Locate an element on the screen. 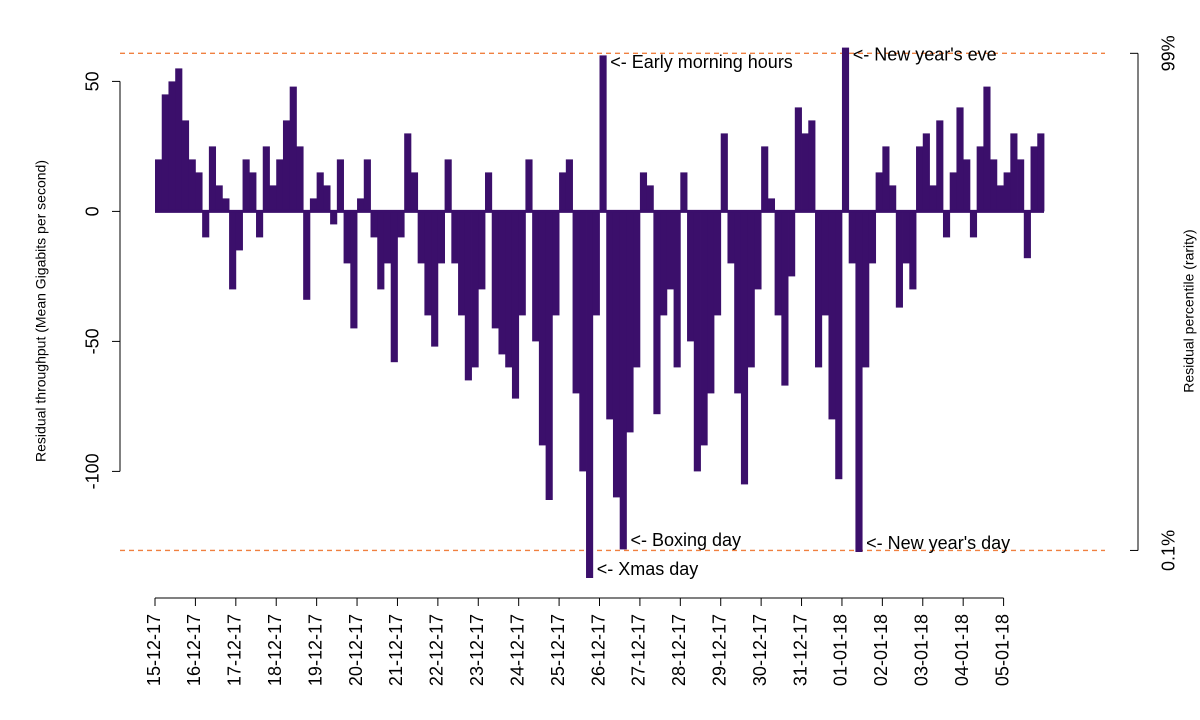  x-tick-label: 26-12-17 is located at coordinates (598, 650).